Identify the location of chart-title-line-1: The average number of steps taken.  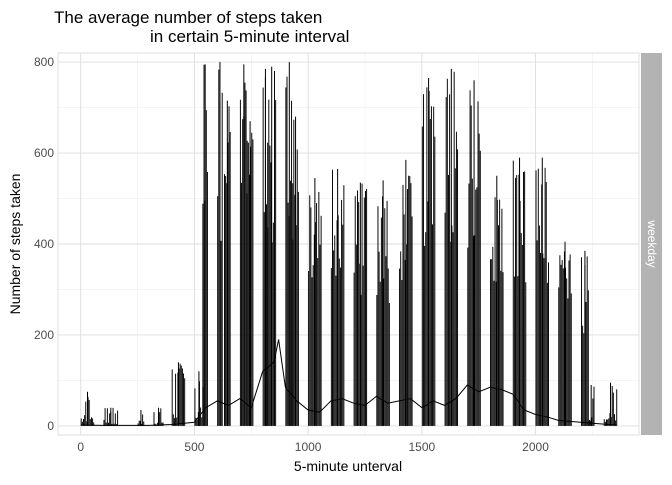
(188, 17).